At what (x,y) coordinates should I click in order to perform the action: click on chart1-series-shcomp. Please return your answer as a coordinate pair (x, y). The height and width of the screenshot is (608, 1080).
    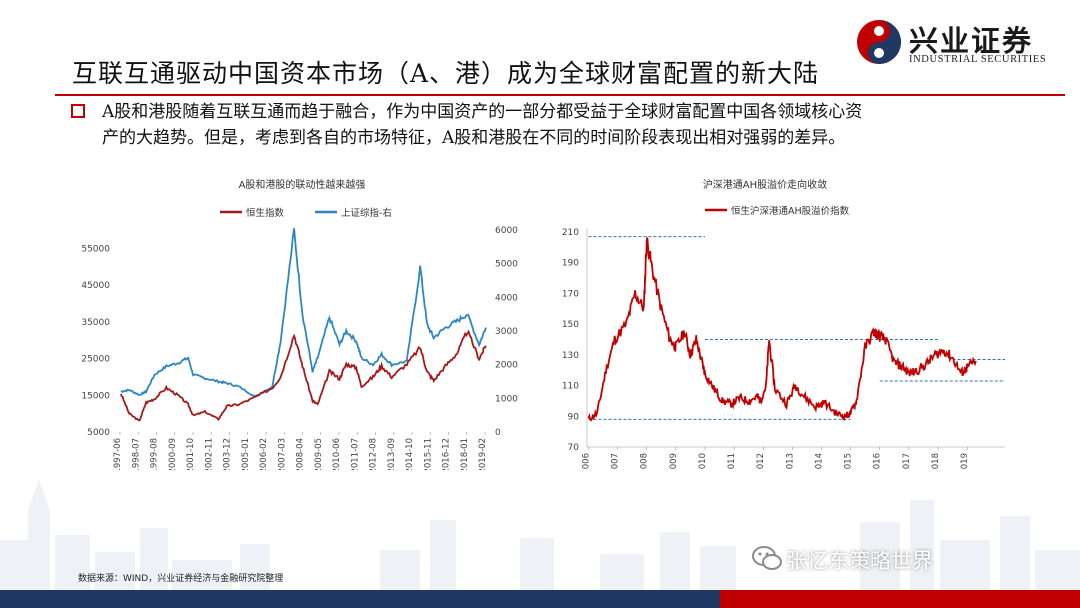
    Looking at the image, I should click on (303, 313).